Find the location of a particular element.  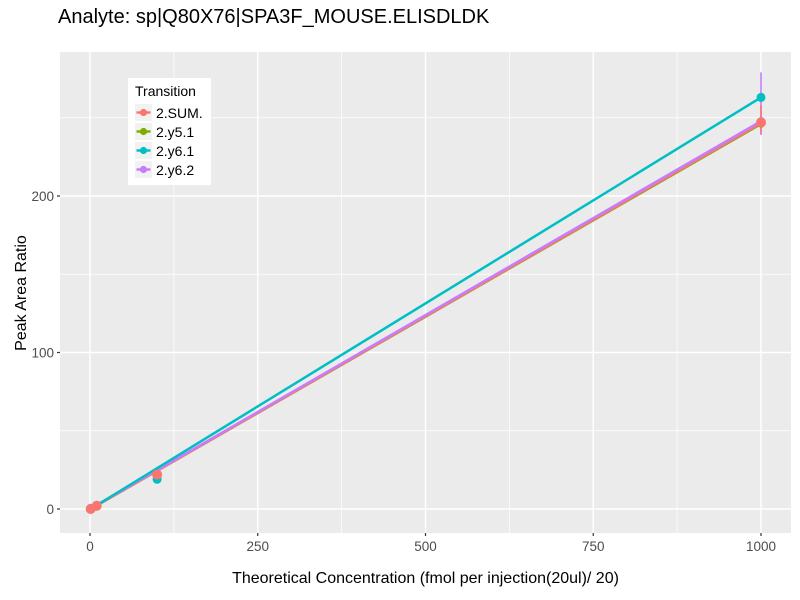

y-tick-label: 200 is located at coordinates (42, 196).